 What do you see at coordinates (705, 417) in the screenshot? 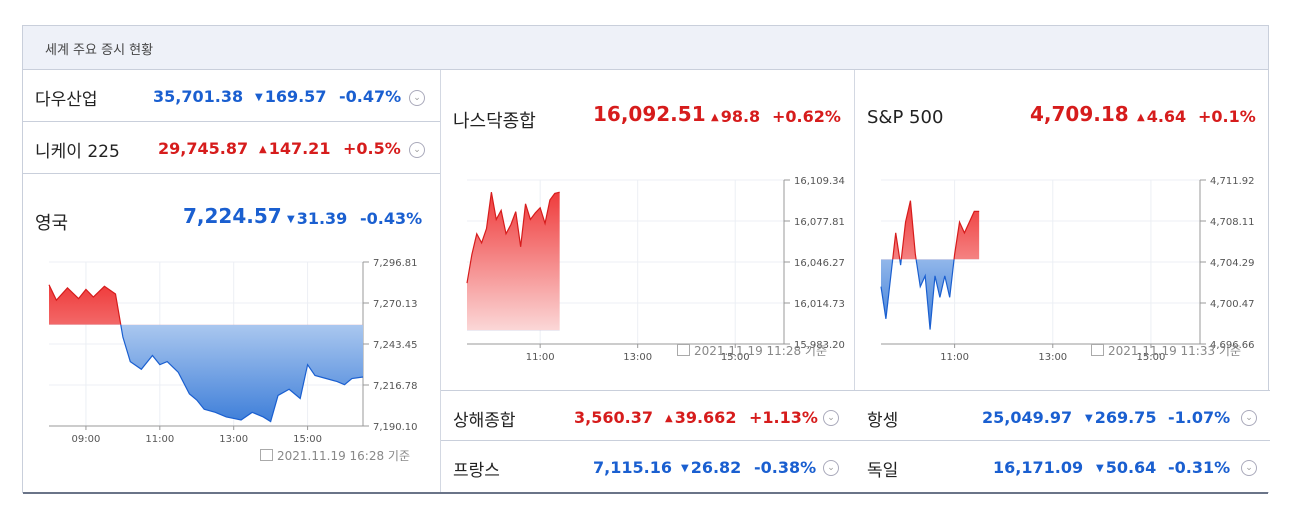
I see `row-shanghai-change-value: 39.662` at bounding box center [705, 417].